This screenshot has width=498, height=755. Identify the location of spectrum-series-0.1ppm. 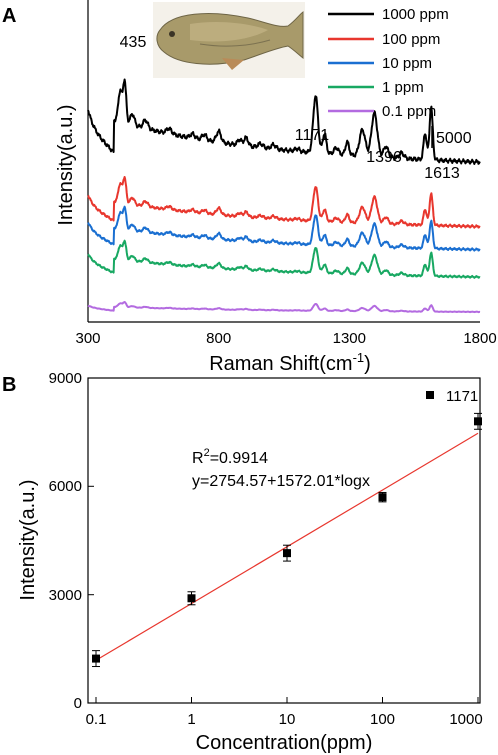
(284, 307).